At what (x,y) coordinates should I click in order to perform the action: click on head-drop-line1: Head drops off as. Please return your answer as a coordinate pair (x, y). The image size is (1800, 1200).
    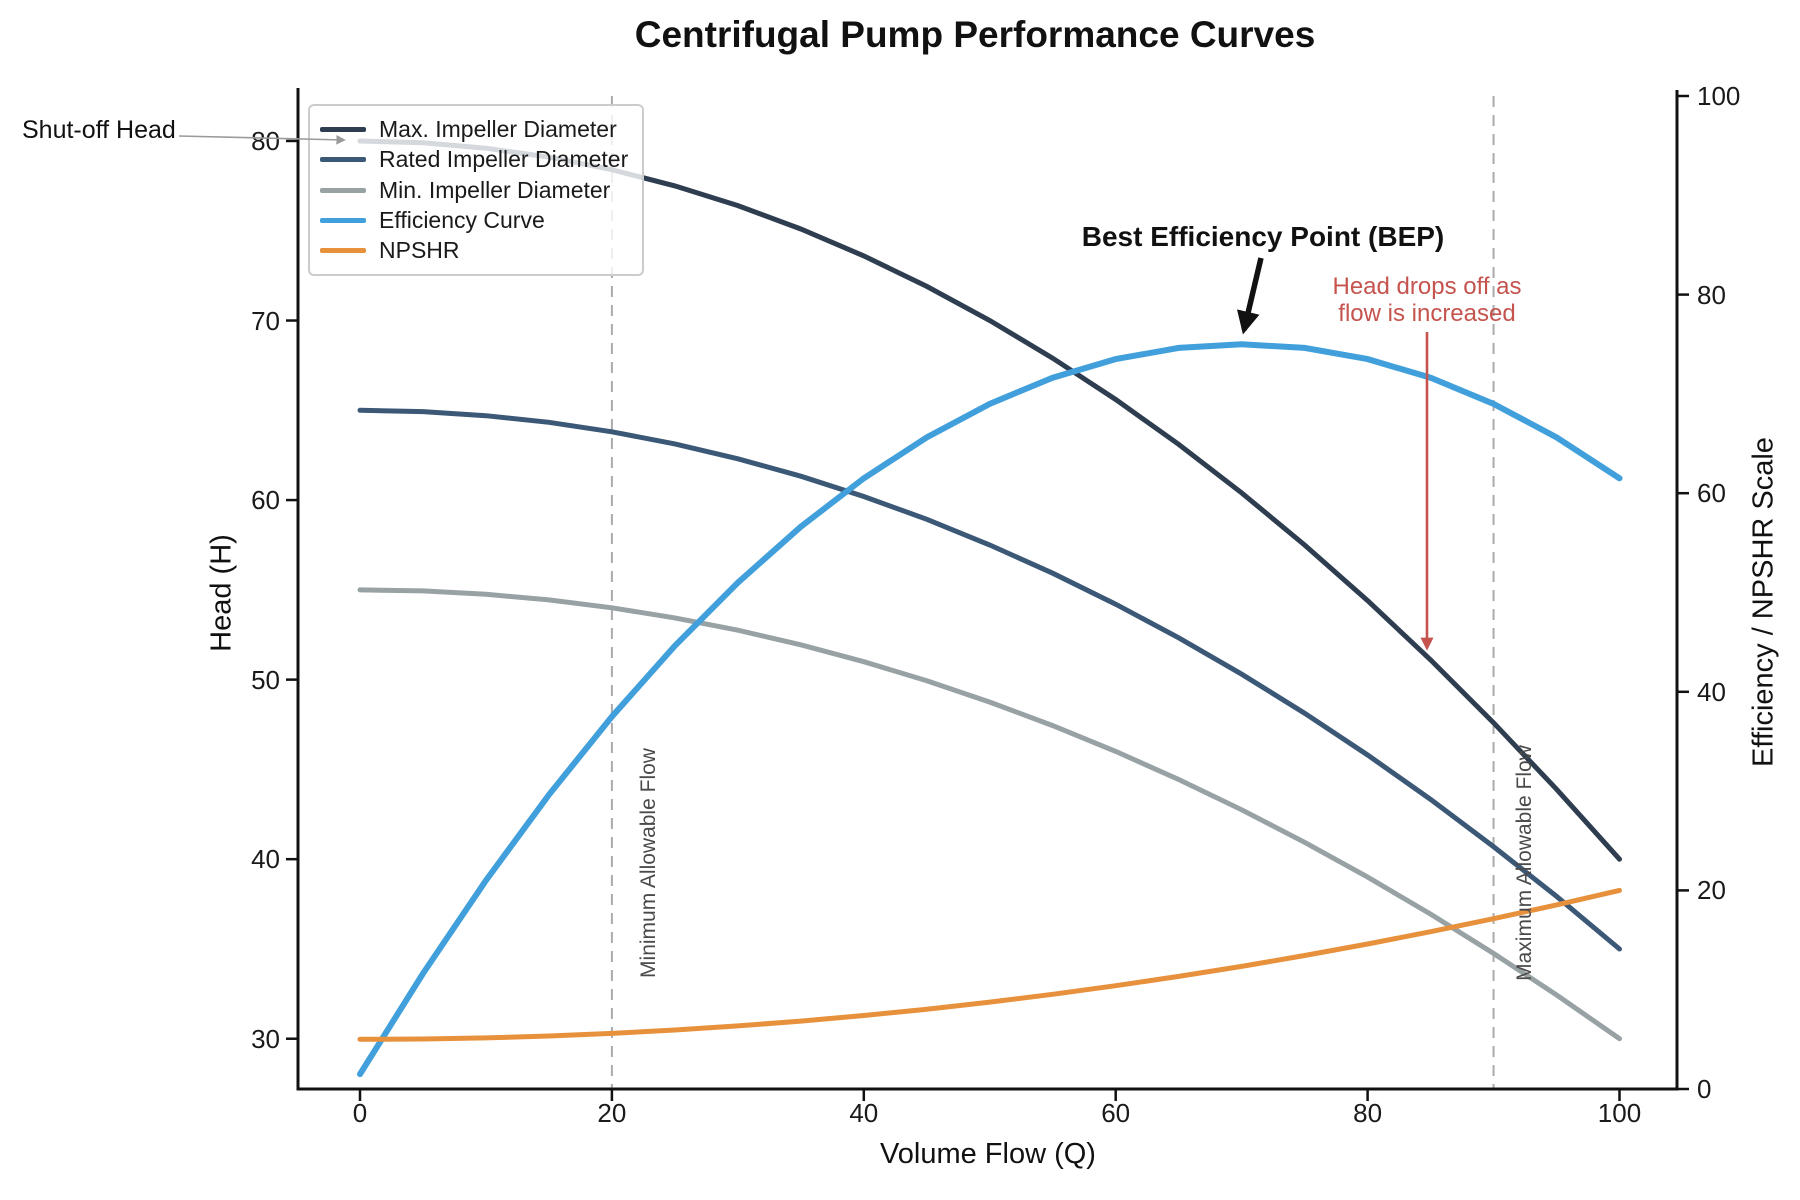
    Looking at the image, I should click on (1427, 286).